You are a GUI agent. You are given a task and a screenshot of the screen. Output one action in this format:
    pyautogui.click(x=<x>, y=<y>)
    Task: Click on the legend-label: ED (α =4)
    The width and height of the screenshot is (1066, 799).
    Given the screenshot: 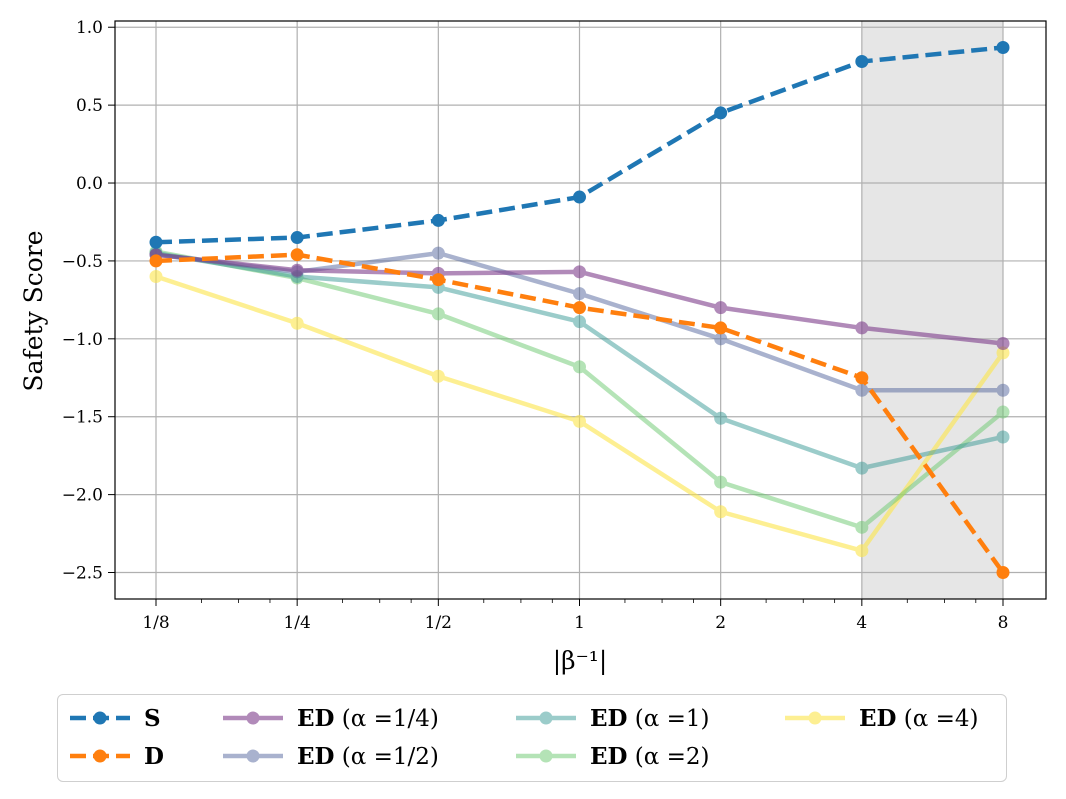 What is the action you would take?
    pyautogui.click(x=919, y=718)
    